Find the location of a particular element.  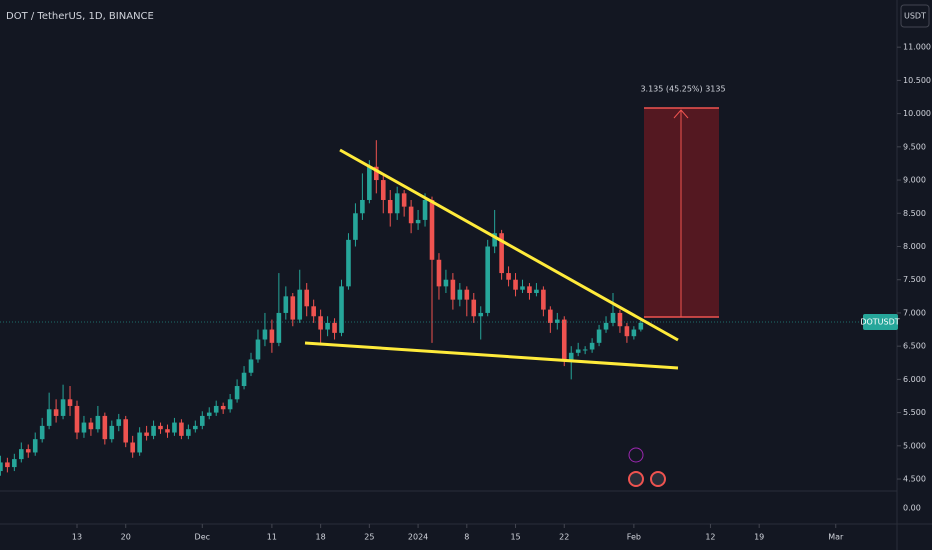

y-tick-label: 6.500 is located at coordinates (914, 346).